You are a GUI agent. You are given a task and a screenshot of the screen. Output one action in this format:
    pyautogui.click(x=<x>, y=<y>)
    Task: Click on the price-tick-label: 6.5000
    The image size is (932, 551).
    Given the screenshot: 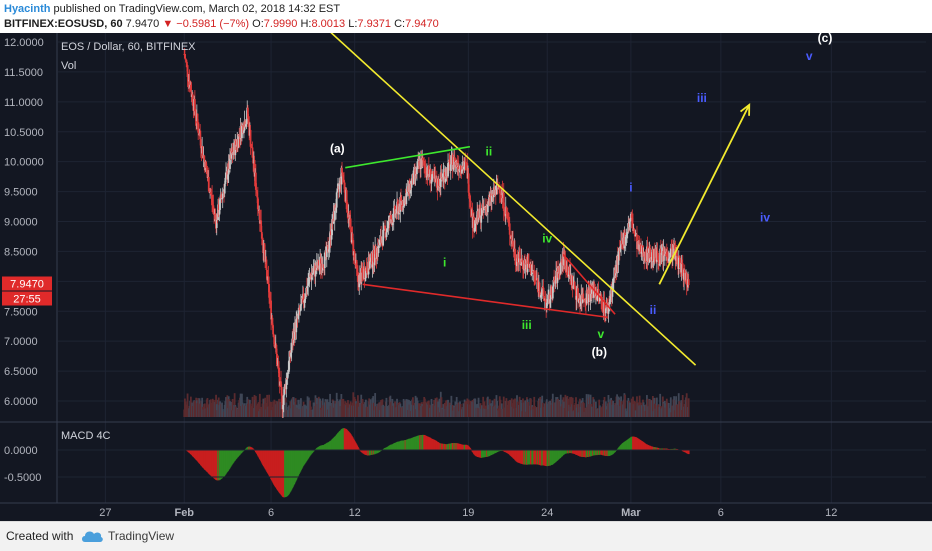 What is the action you would take?
    pyautogui.click(x=21, y=372)
    